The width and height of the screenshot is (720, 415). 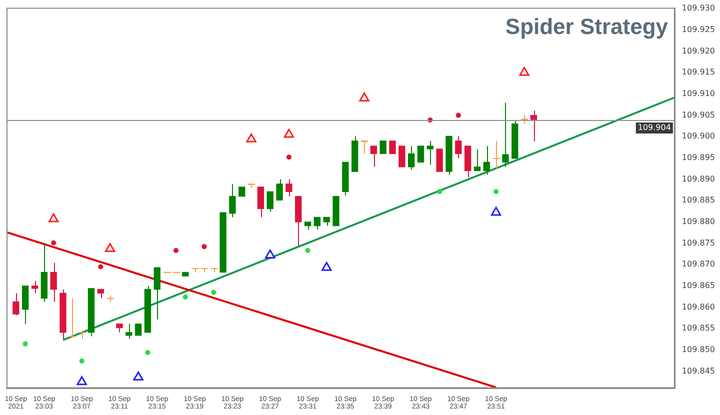 What do you see at coordinates (699, 200) in the screenshot?
I see `y-tick-label: 109.885` at bounding box center [699, 200].